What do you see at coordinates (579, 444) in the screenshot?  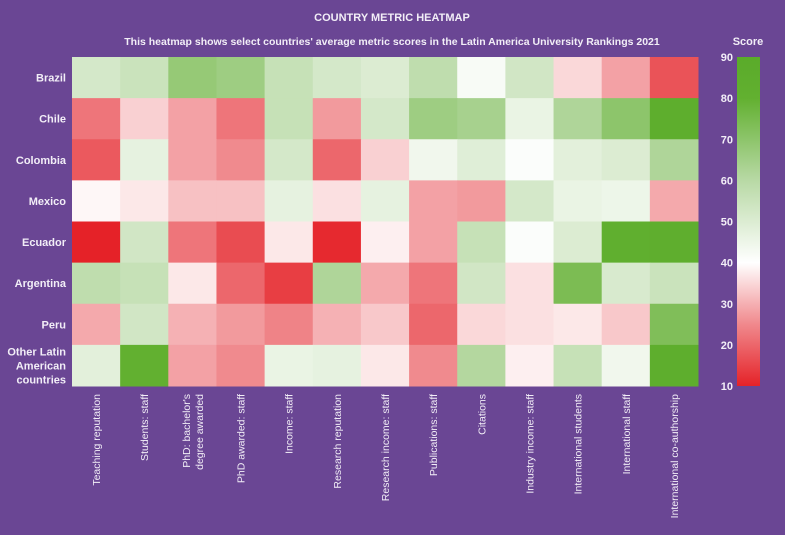 I see `column-label: International students` at bounding box center [579, 444].